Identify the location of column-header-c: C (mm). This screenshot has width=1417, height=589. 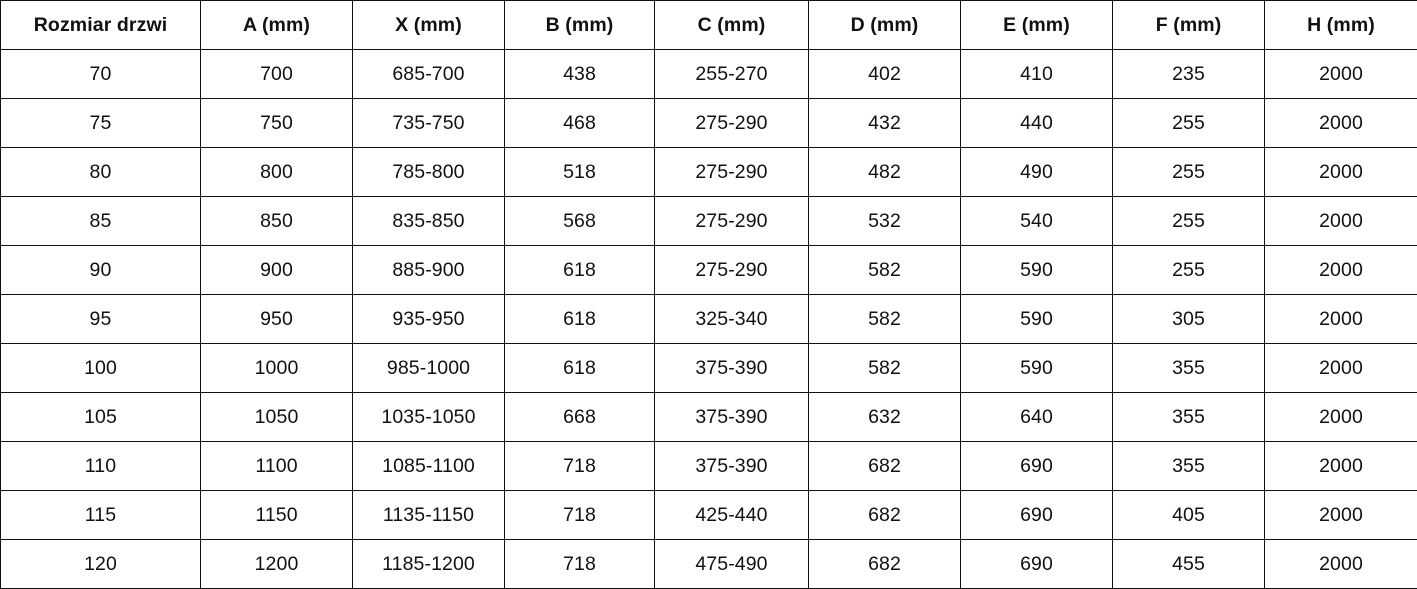
(732, 25).